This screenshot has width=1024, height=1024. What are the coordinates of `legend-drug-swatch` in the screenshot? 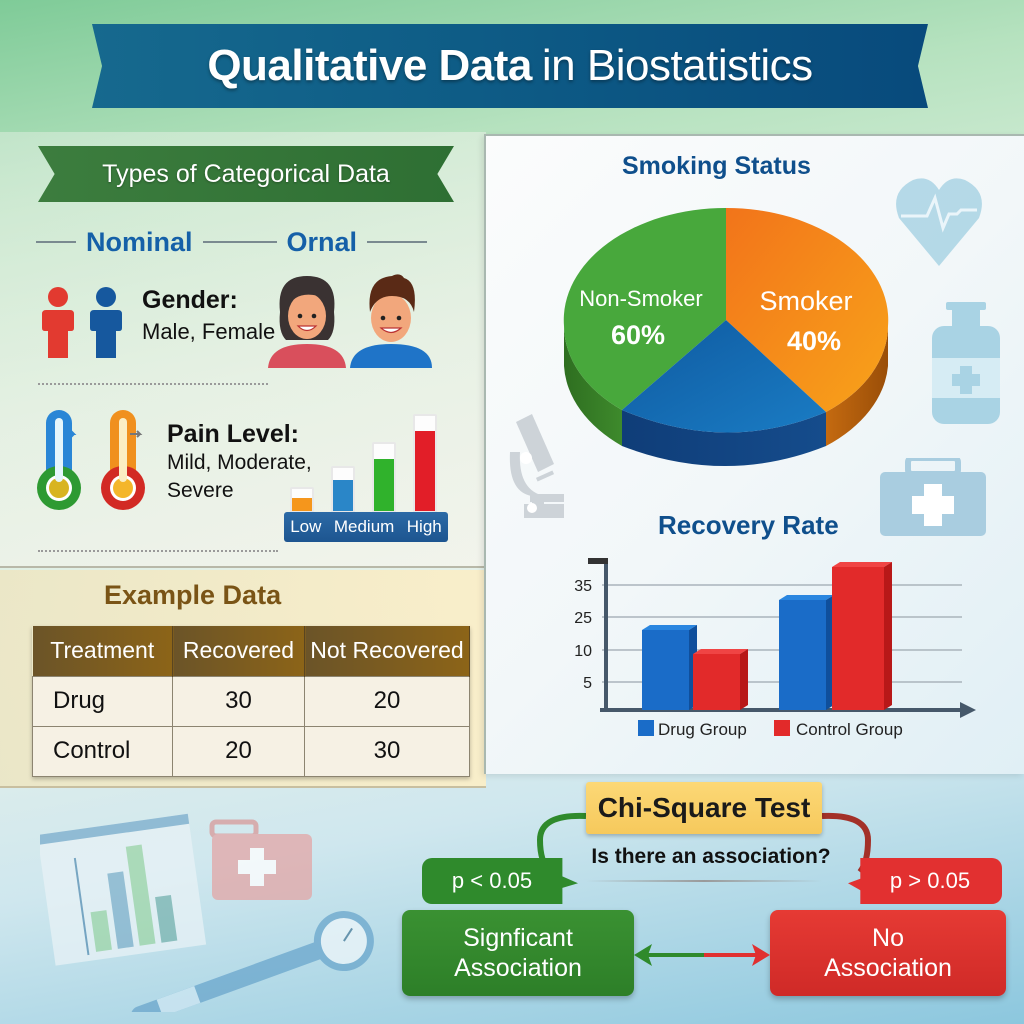 It's located at (646, 728).